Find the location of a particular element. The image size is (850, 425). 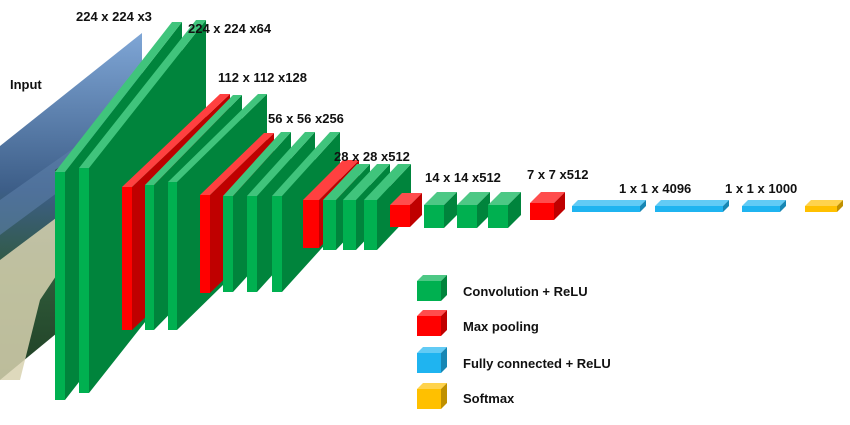

conv5-2-cube is located at coordinates (473, 210).